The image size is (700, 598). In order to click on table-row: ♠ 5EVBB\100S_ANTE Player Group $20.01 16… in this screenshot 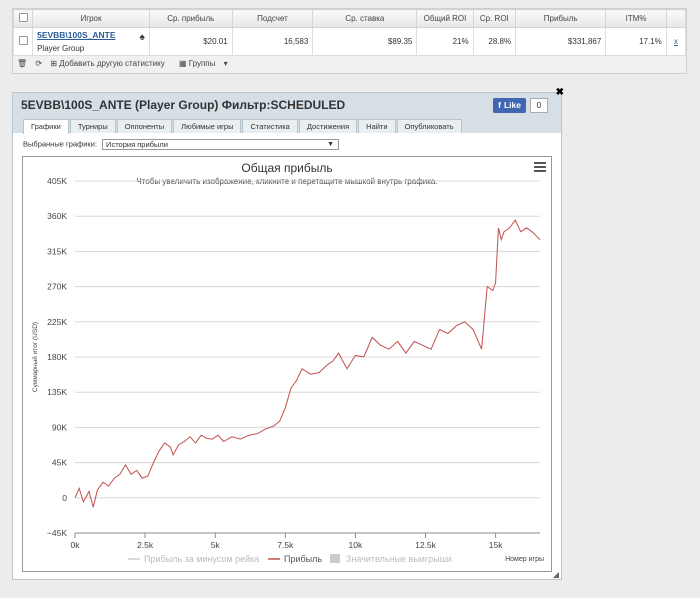, I will do `click(349, 41)`.